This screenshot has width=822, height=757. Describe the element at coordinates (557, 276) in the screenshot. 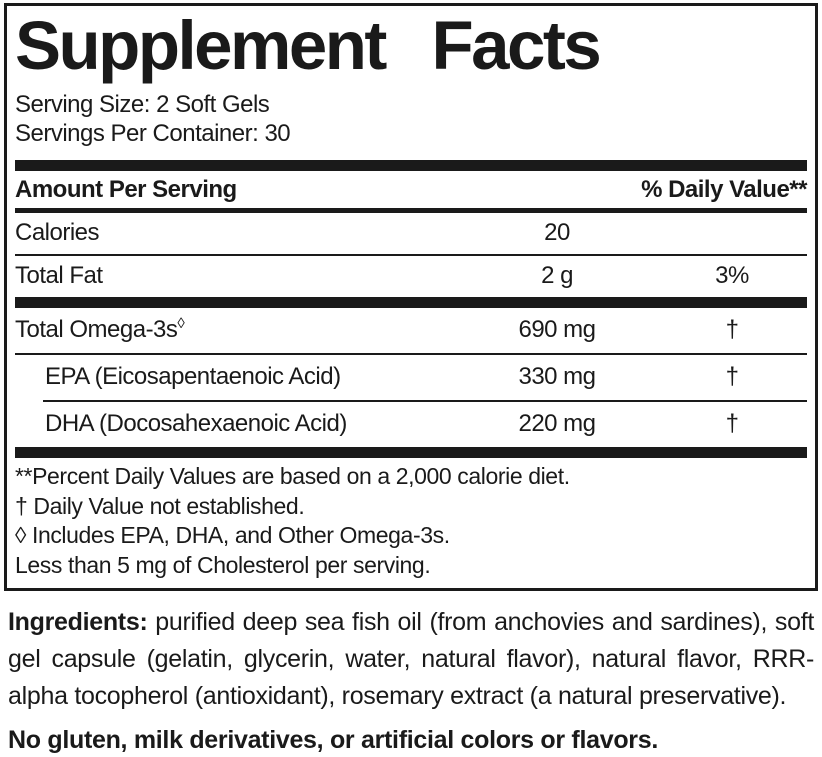

I see `nutrient-amount: 2 g` at that location.